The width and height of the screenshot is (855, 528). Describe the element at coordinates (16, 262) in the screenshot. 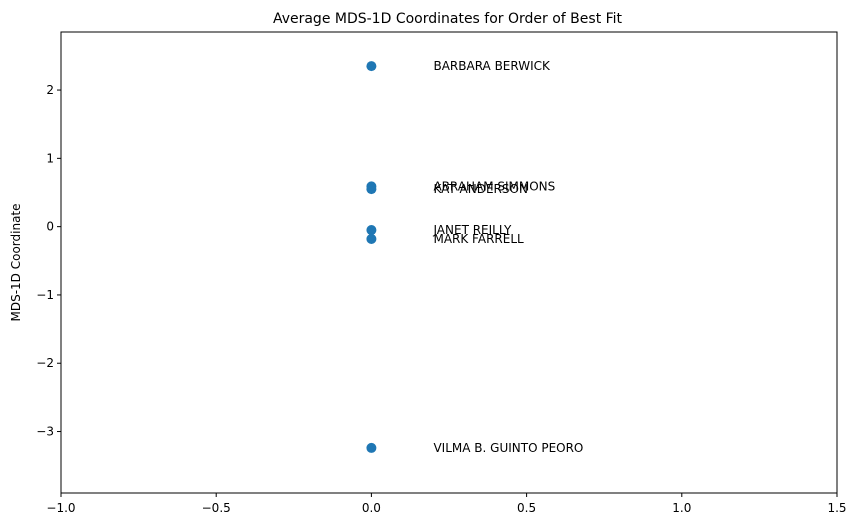

I see `y-axis-label: MDS-1D Coordinate` at that location.